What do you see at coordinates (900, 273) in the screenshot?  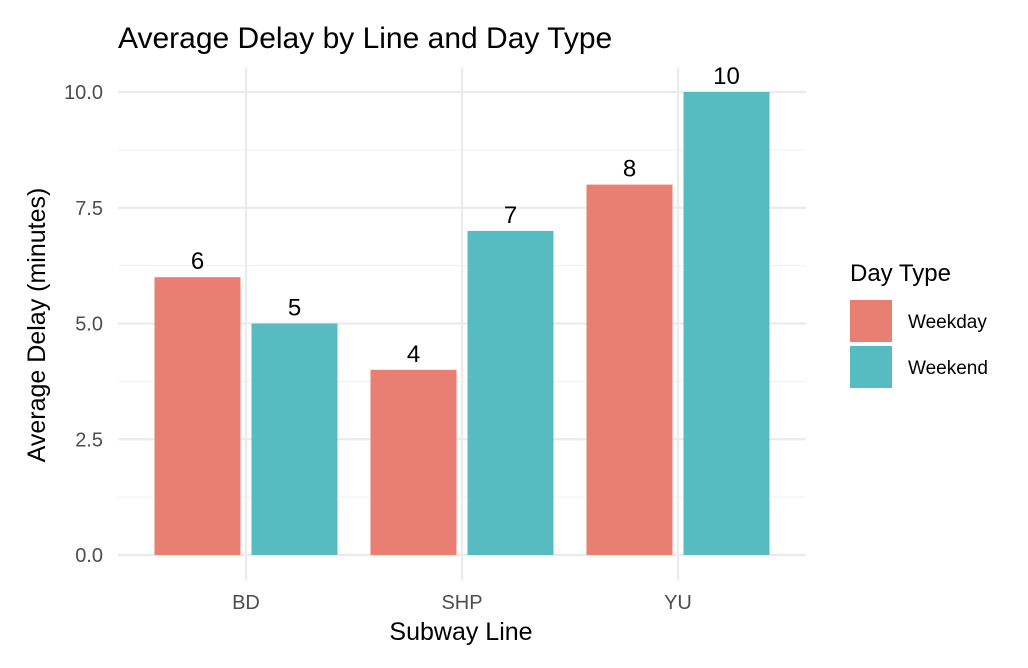 I see `legend-title: Day Type` at bounding box center [900, 273].